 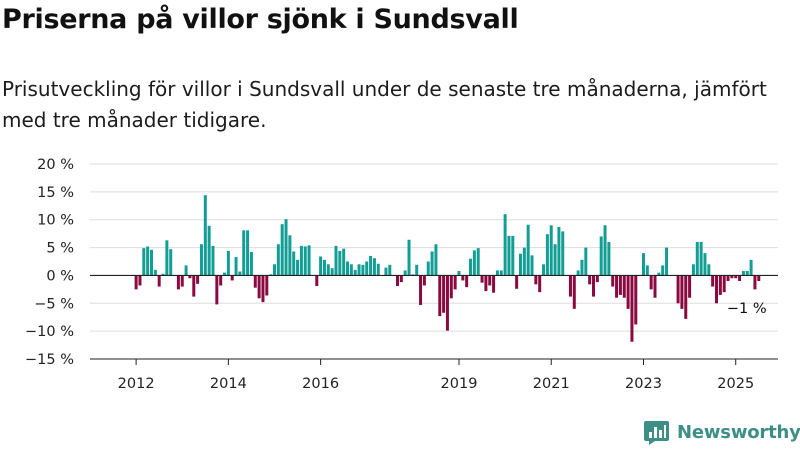 I want to click on y-tick-label: 20 %, so click(x=55, y=165).